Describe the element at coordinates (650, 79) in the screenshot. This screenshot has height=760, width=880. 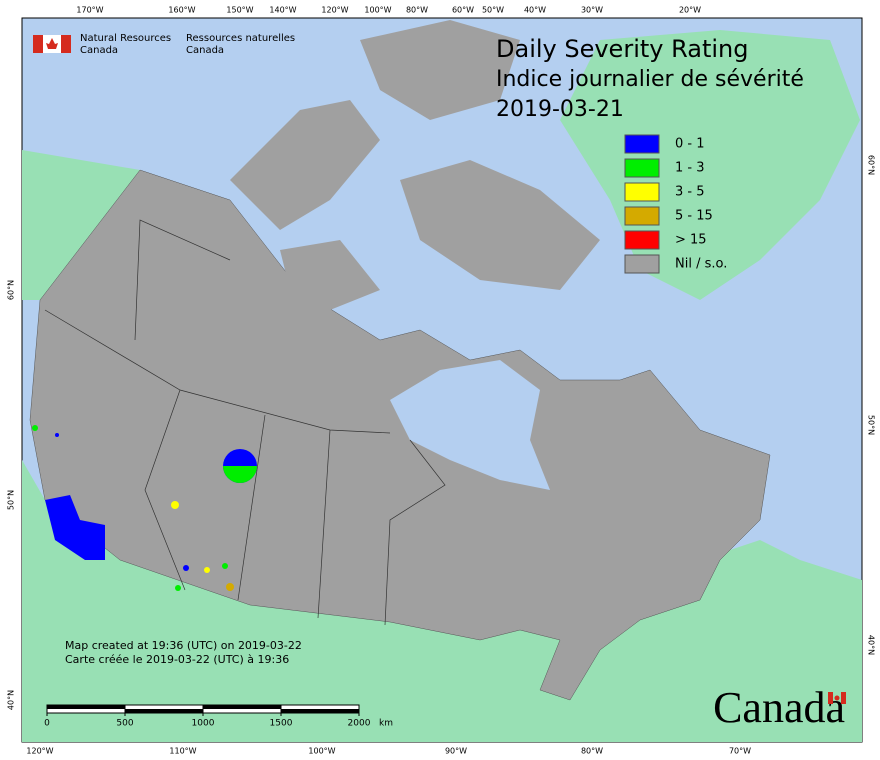
I see `title-fr: Indice journalier de sévérité` at that location.